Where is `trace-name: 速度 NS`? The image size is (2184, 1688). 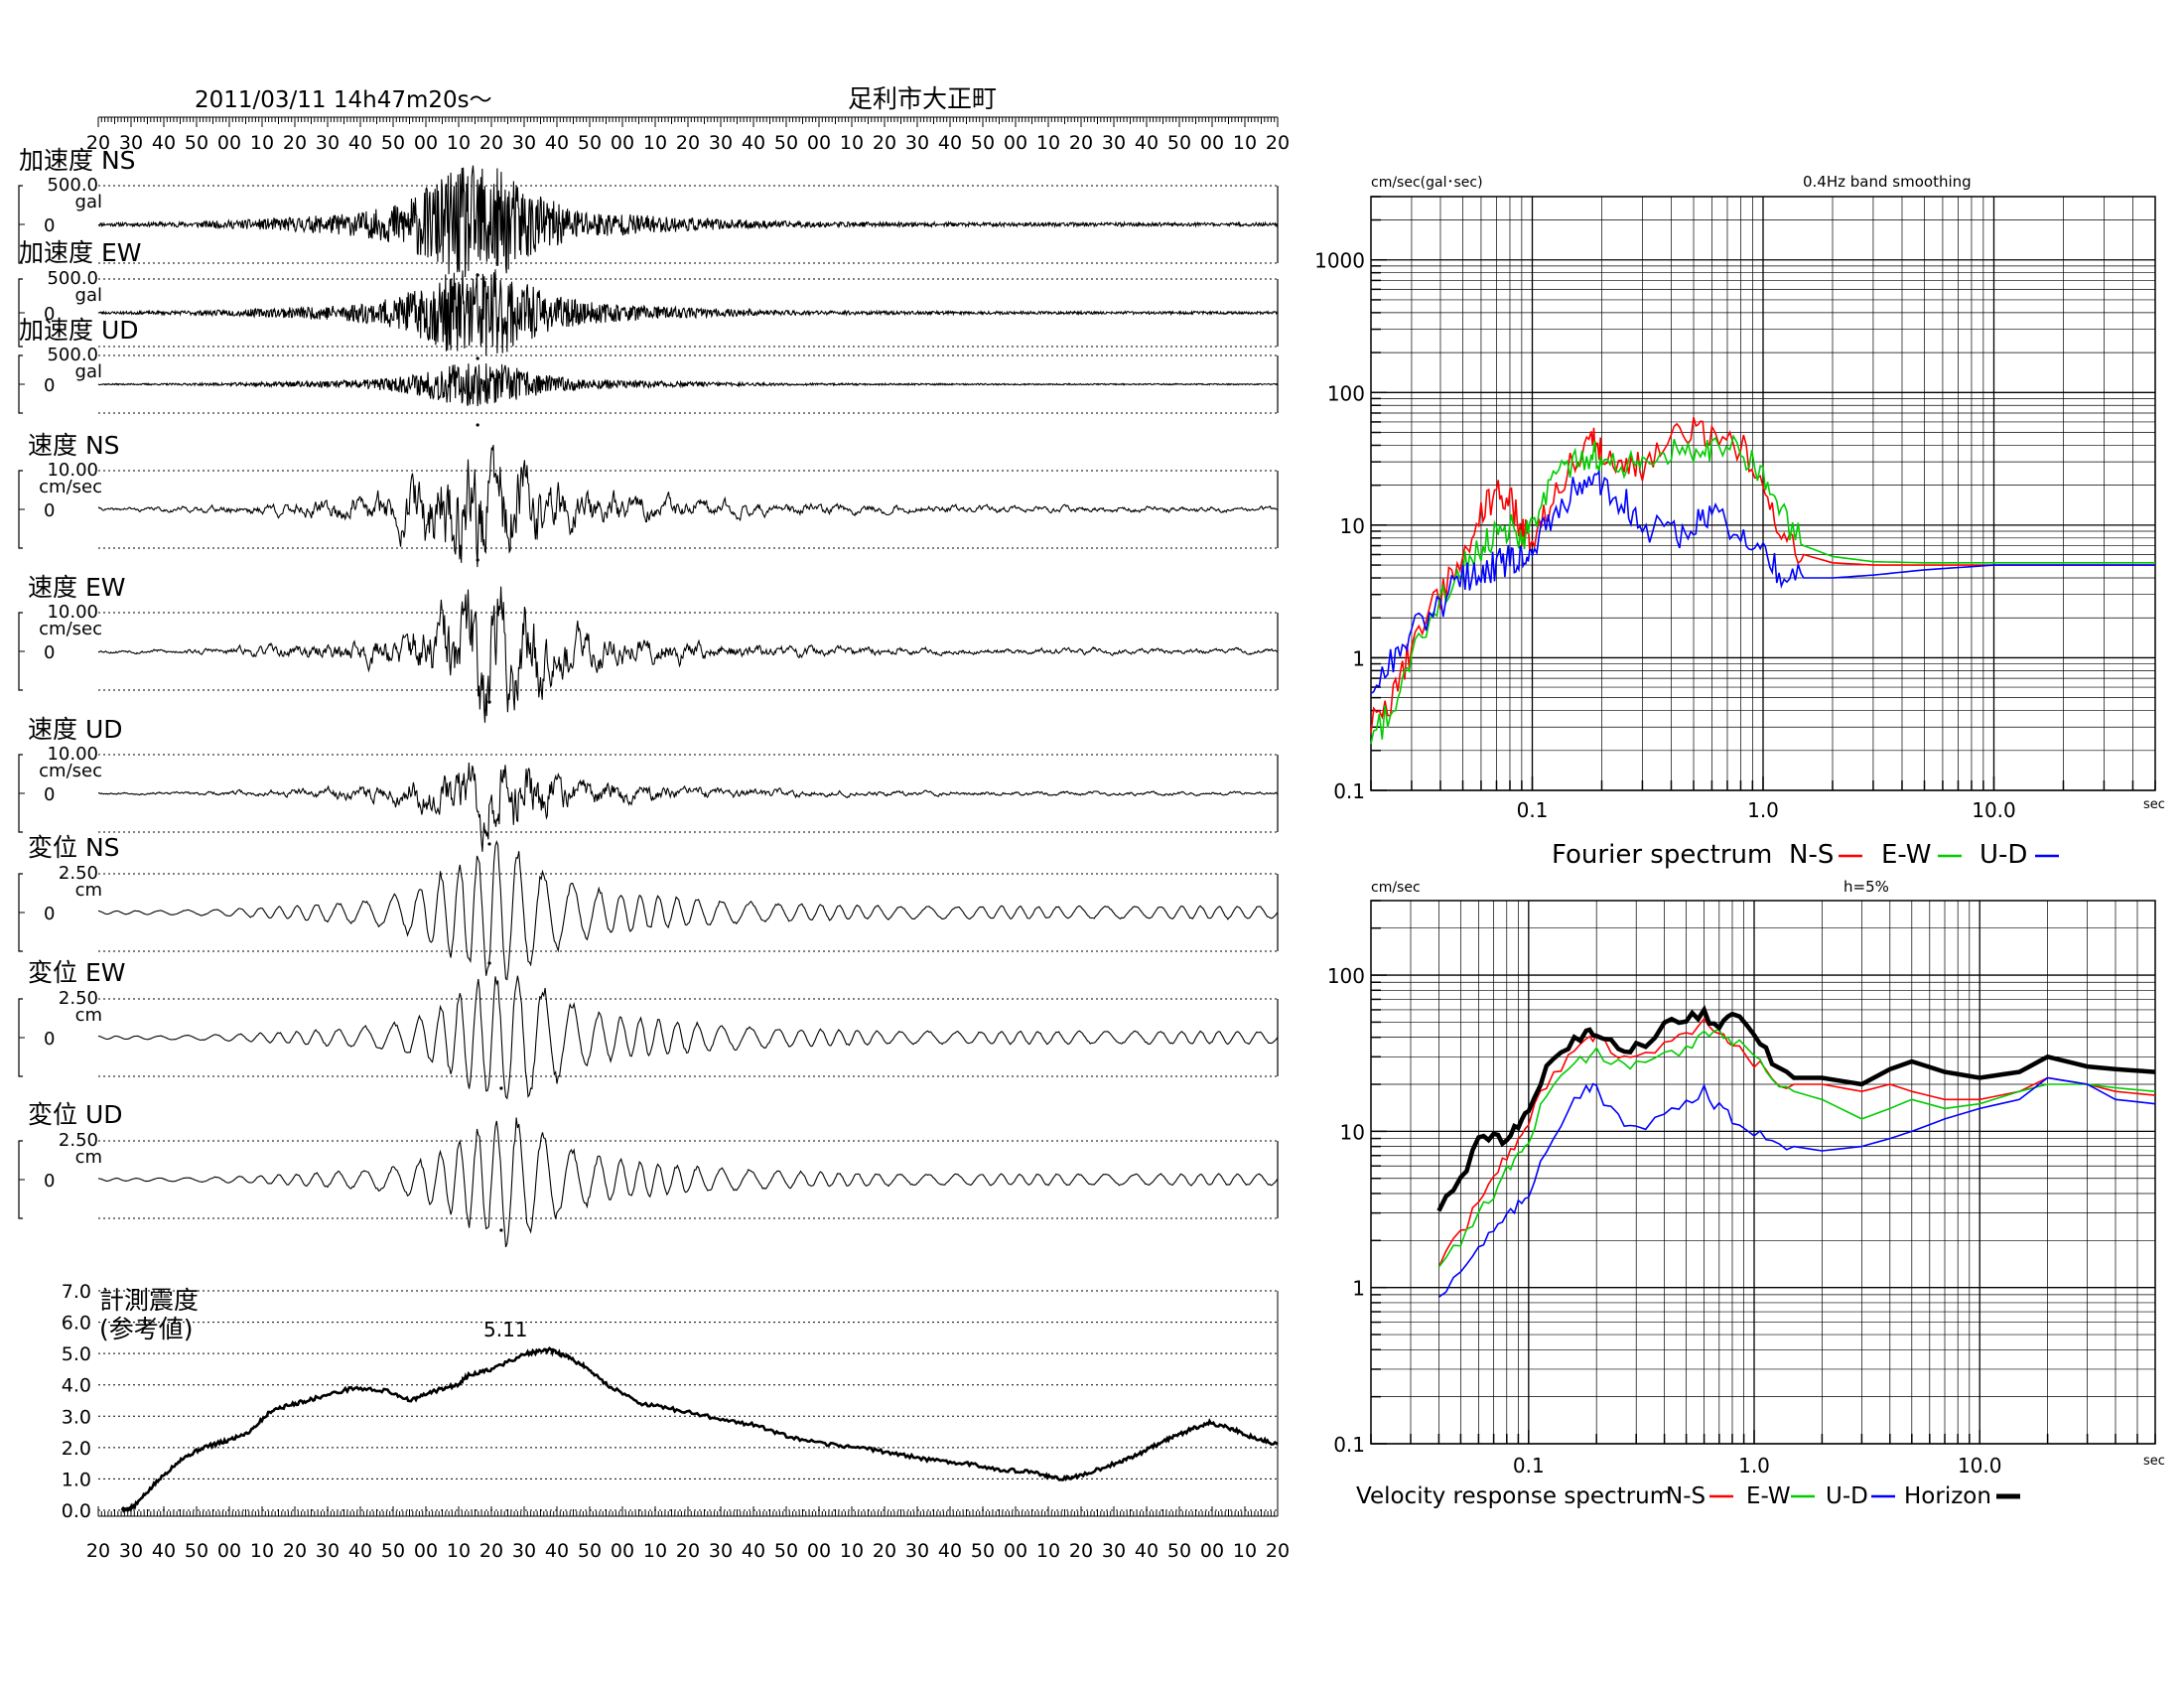 trace-name: 速度 NS is located at coordinates (74, 445).